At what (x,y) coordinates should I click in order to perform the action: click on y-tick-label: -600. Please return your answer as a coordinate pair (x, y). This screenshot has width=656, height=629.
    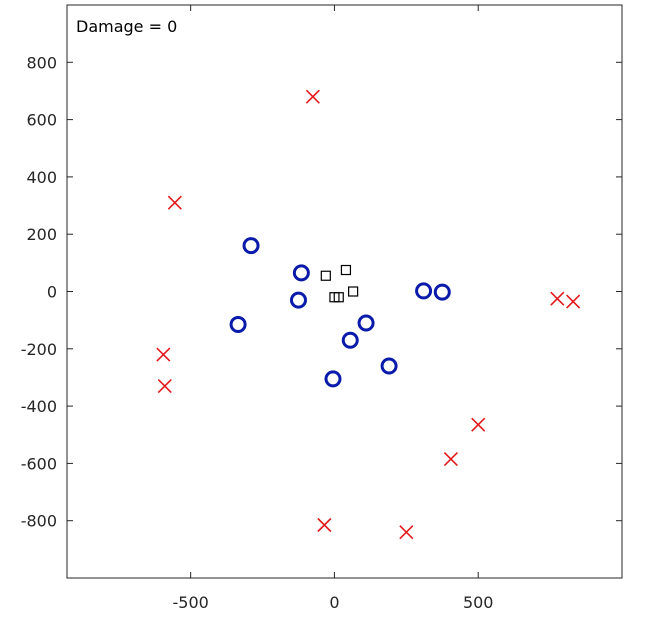
    Looking at the image, I should click on (39, 463).